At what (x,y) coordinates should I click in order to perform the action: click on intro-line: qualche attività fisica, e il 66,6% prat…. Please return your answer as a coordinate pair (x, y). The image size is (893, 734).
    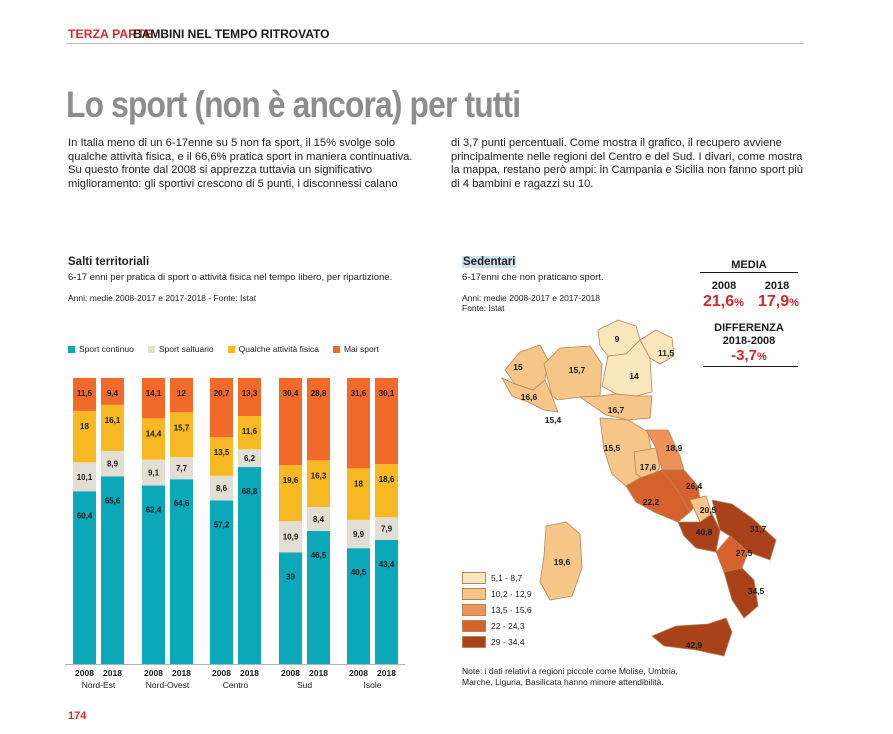
    Looking at the image, I should click on (240, 156).